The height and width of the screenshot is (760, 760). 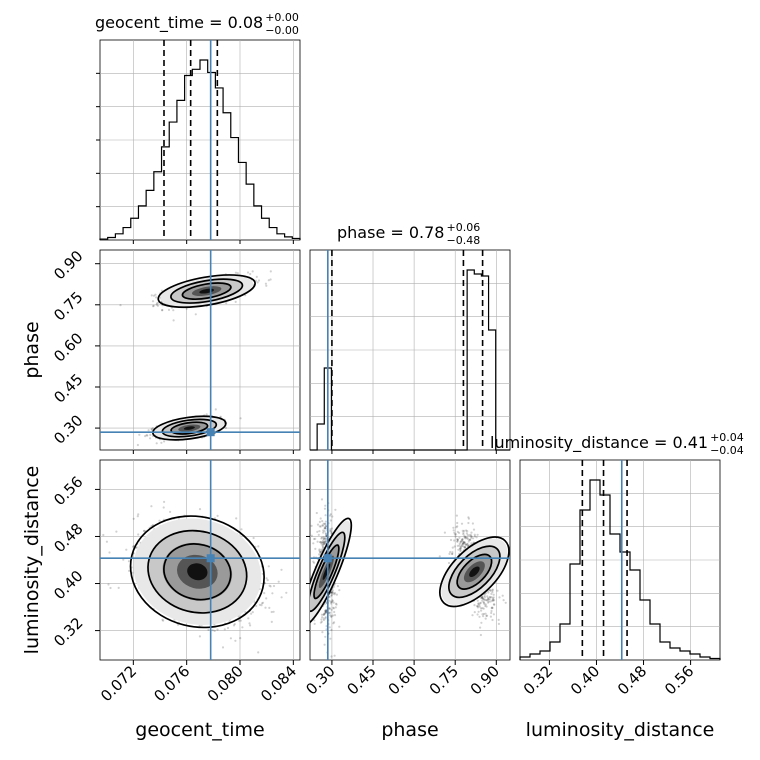 I want to click on x-tick-label: 0.084, so click(x=278, y=683).